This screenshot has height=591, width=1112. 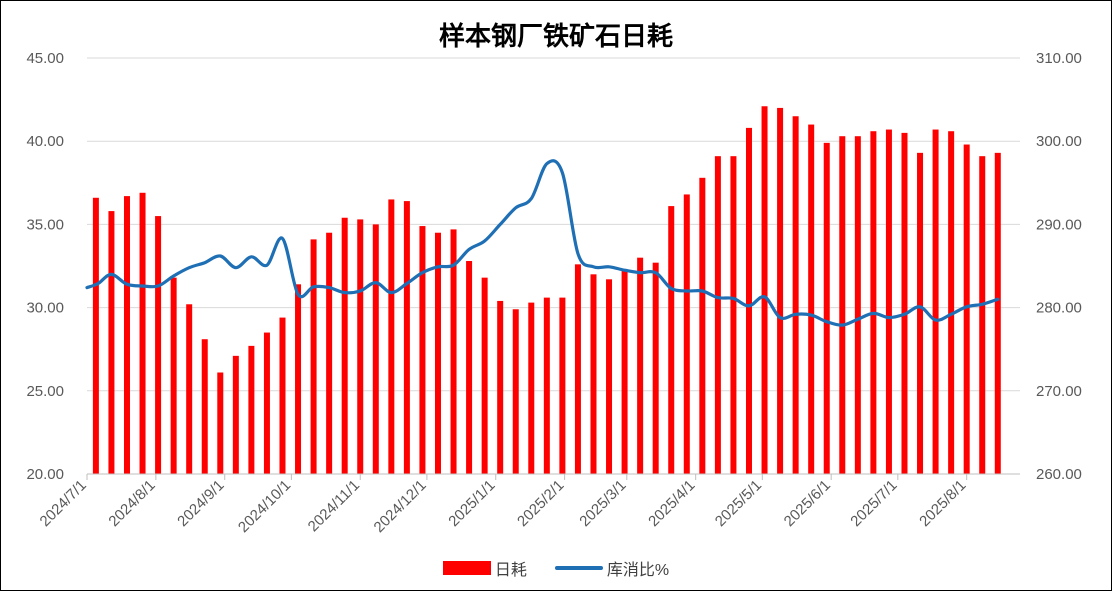 What do you see at coordinates (578, 568) in the screenshot?
I see `legend-line-swatch` at bounding box center [578, 568].